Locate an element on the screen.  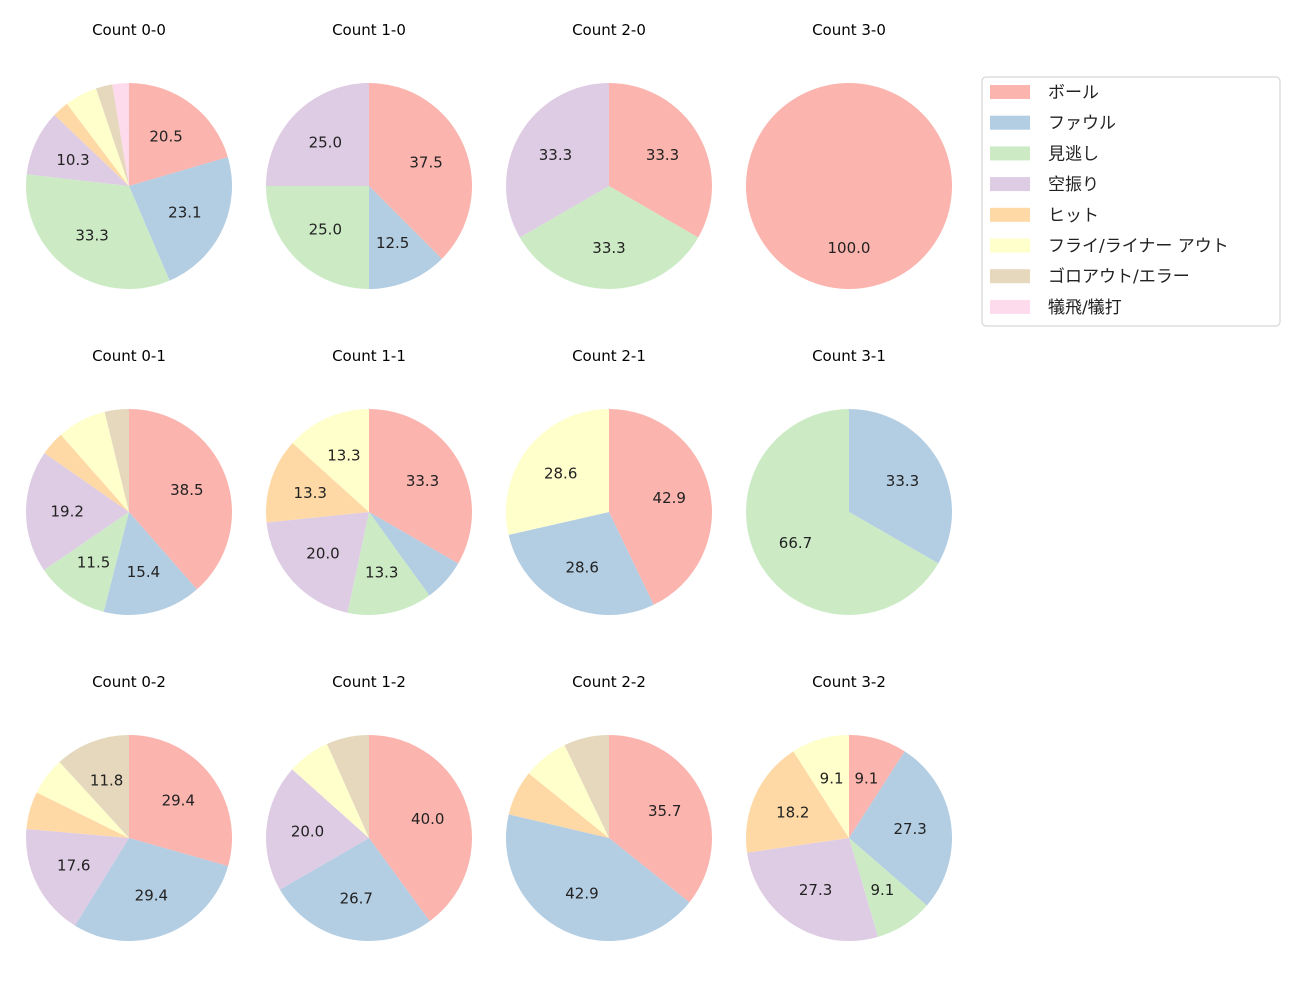
pie-title: Count 3-0 is located at coordinates (849, 30).